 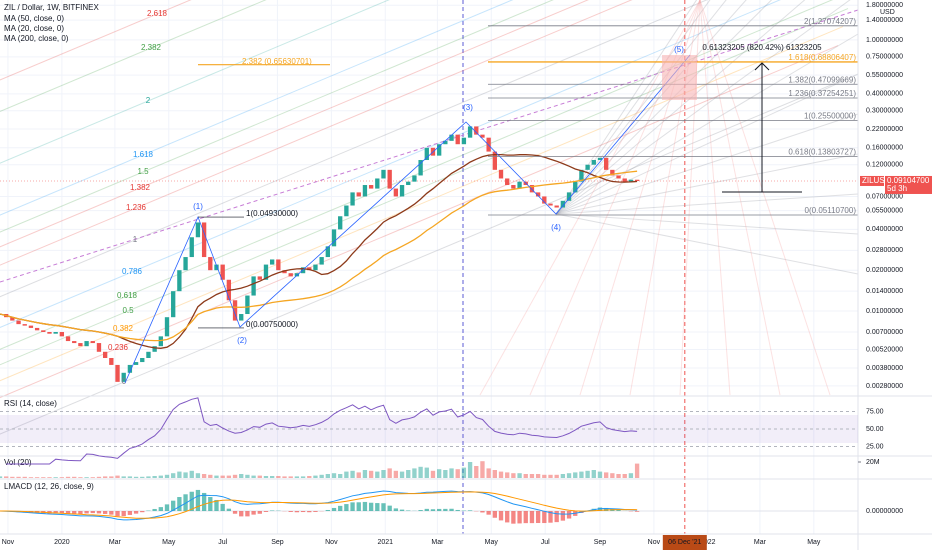 What do you see at coordinates (884, 111) in the screenshot?
I see `price-tick-label: 0.30000000` at bounding box center [884, 111].